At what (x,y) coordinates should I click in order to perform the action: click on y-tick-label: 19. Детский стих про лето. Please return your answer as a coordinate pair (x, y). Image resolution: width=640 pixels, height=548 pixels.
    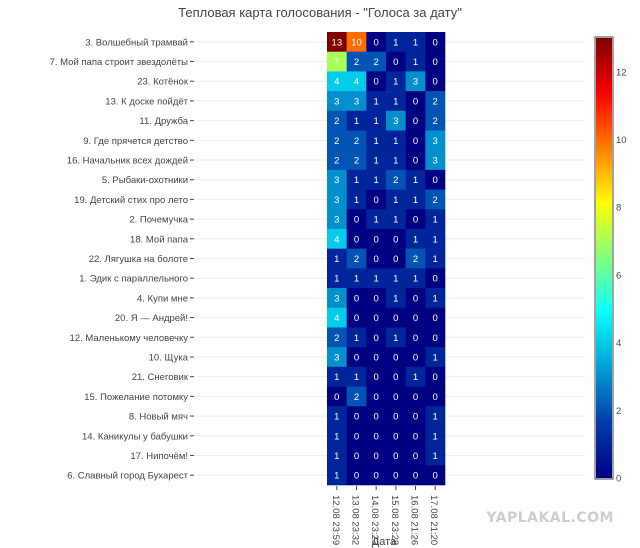
    Looking at the image, I should click on (131, 200).